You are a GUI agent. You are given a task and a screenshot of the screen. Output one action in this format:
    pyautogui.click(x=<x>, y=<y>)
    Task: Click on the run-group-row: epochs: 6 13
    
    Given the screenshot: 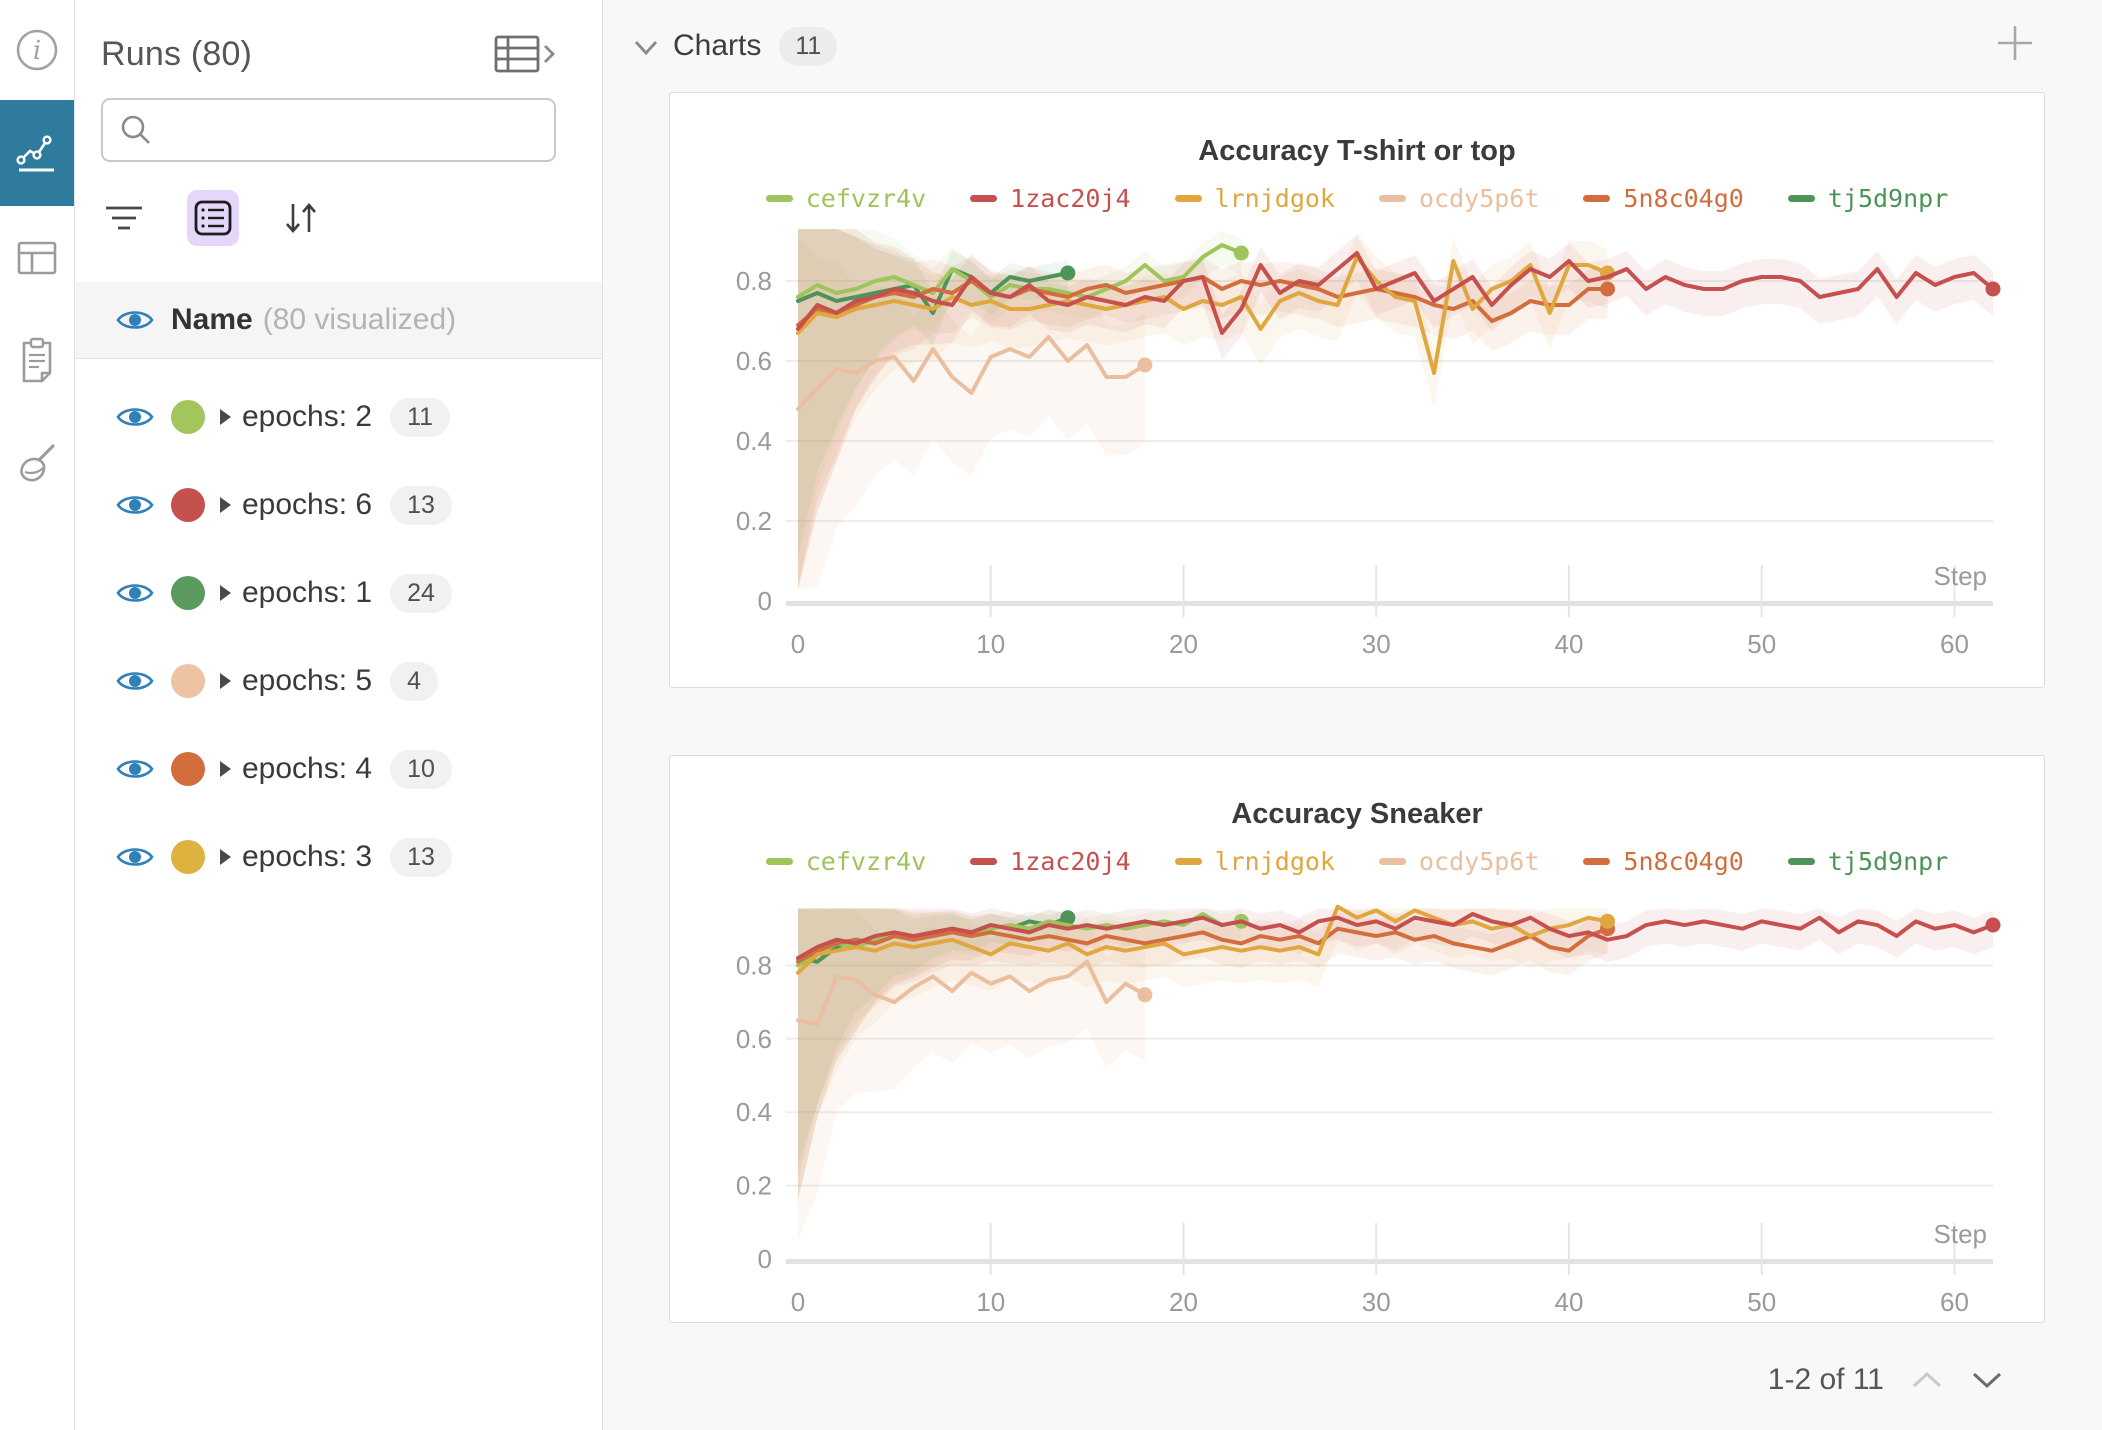 What is the action you would take?
    pyautogui.click(x=338, y=505)
    